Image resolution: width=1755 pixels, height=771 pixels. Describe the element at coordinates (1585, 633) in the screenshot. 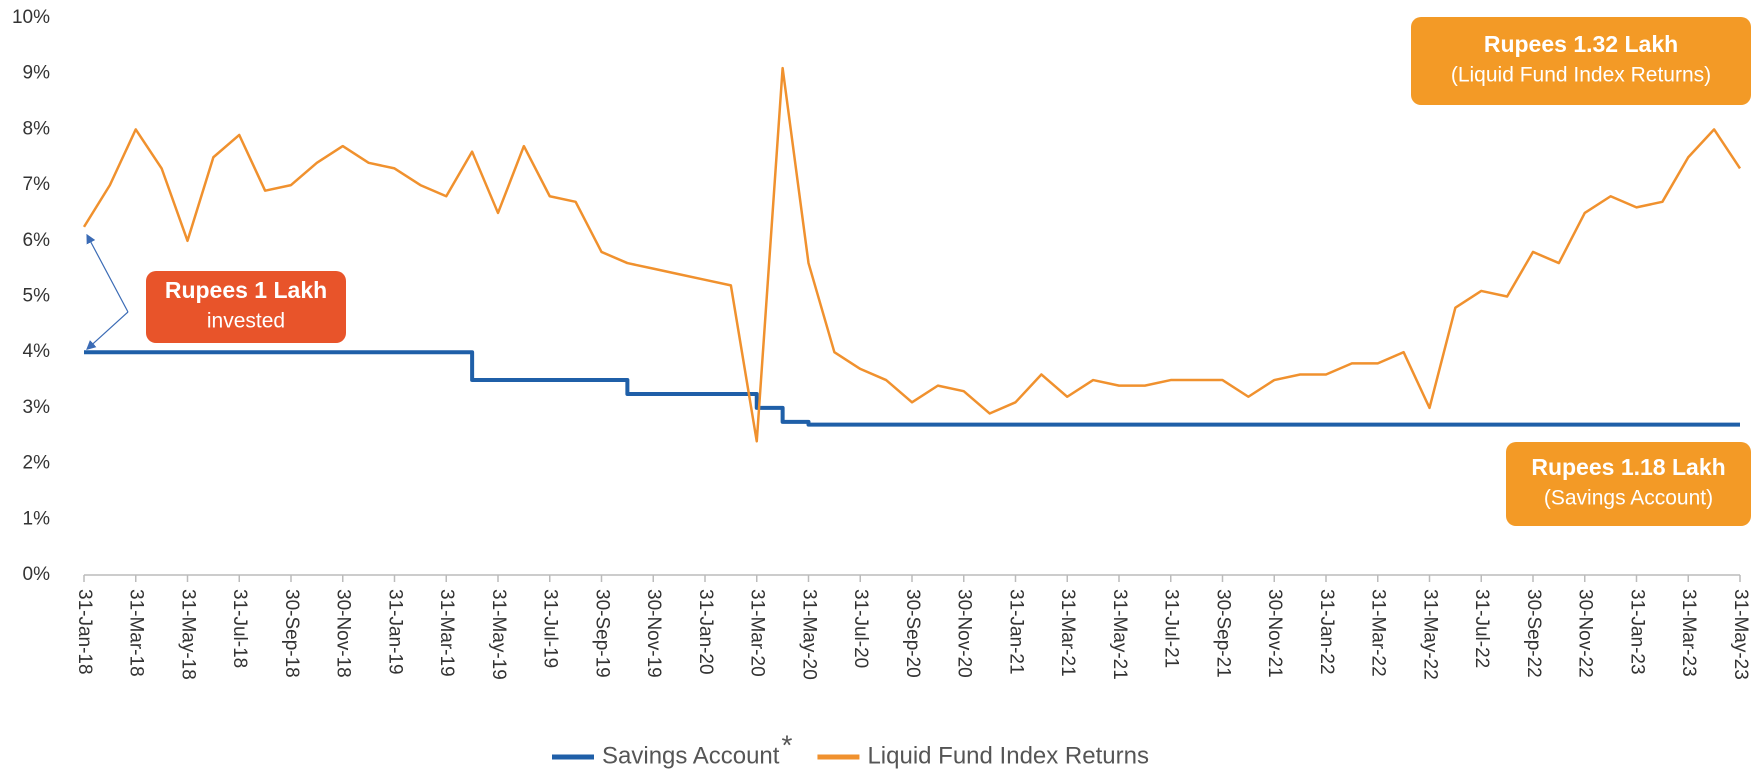

I see `x-tick-label: 30-Nov-22` at that location.